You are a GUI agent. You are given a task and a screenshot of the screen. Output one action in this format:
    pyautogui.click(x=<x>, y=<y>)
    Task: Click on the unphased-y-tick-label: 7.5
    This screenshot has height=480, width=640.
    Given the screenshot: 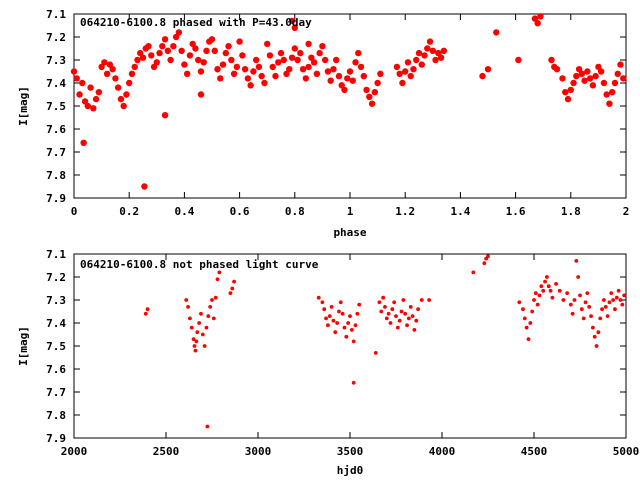 What is the action you would take?
    pyautogui.click(x=56, y=346)
    